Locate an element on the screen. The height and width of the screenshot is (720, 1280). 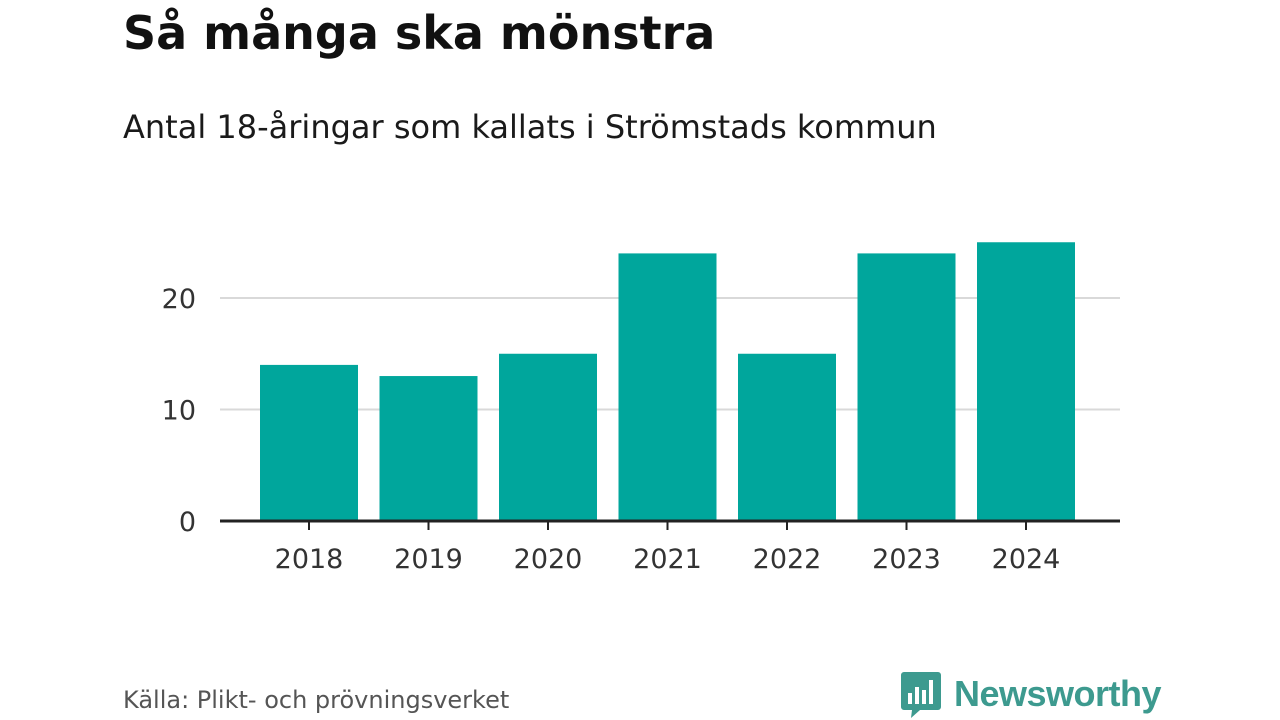
bar-2021 is located at coordinates (667, 387).